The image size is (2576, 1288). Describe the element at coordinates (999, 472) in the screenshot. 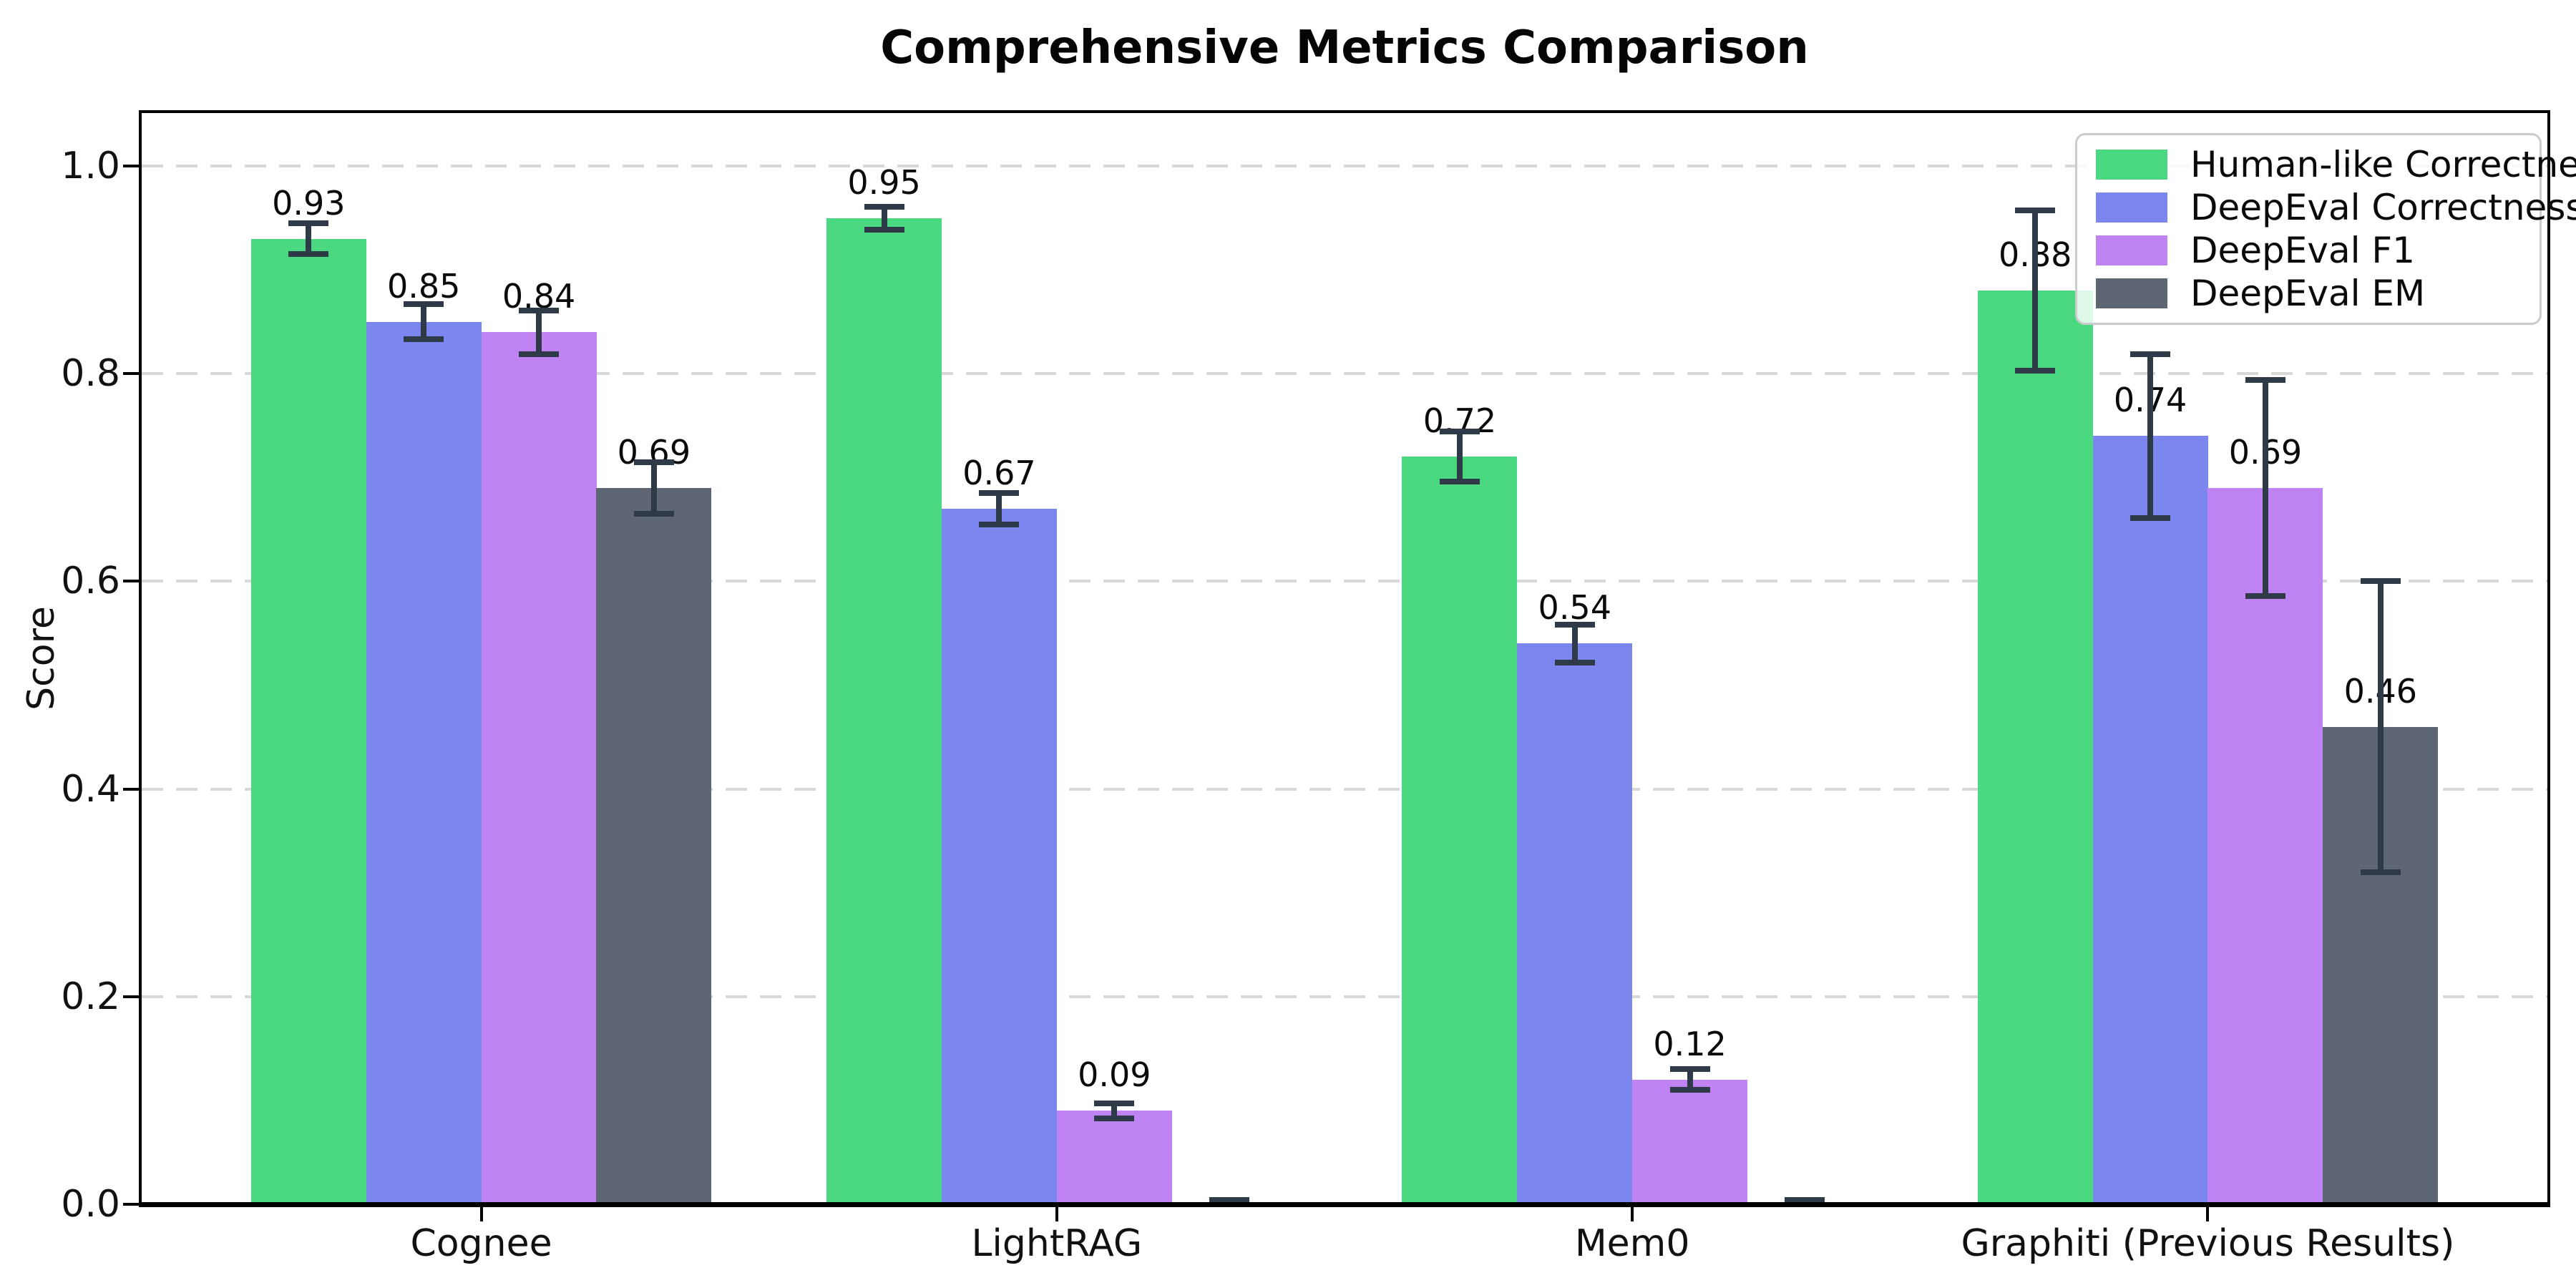

I see `bar-value-label: 0.67` at that location.